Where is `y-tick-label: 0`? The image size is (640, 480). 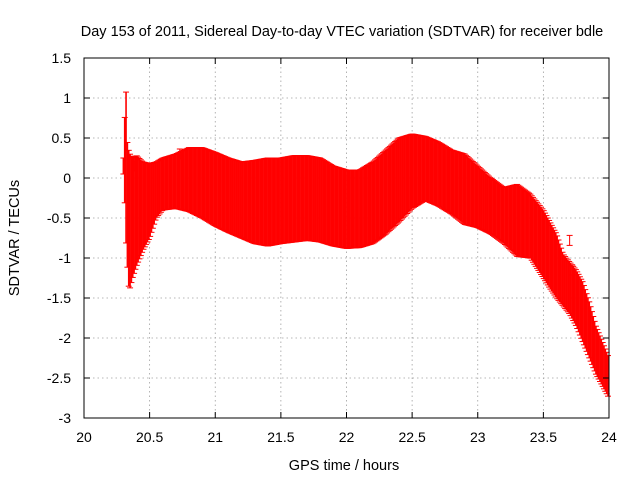
y-tick-label: 0 is located at coordinates (67, 178).